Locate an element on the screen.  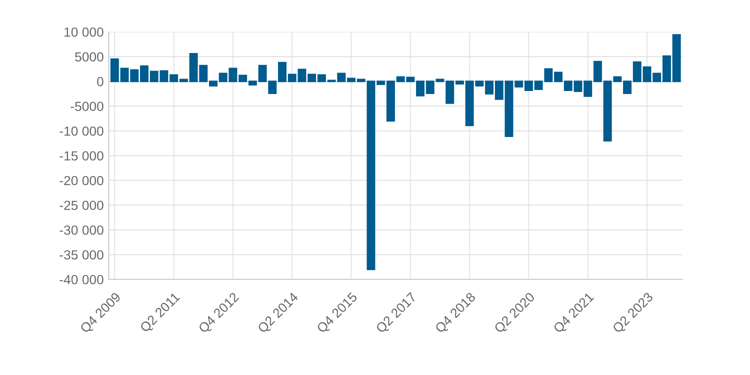
y-tick-label: -35 000 is located at coordinates (82, 255).